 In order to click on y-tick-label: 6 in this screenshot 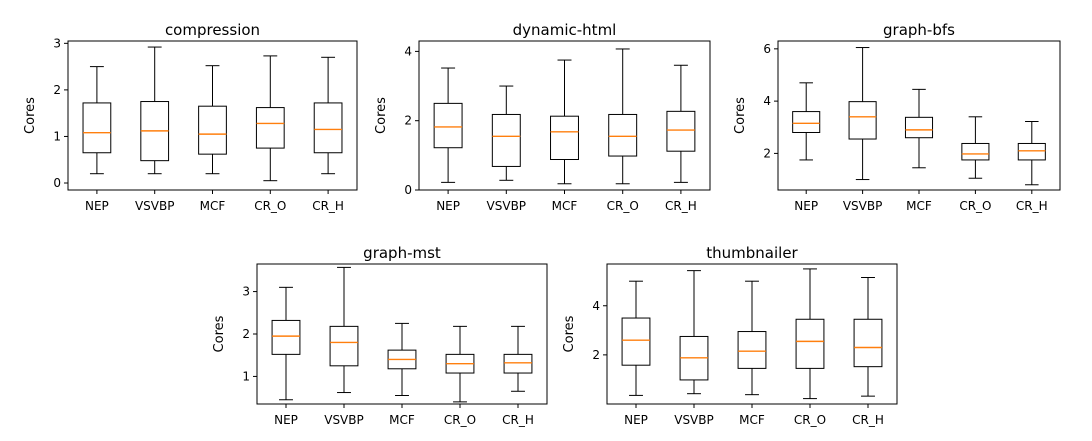, I will do `click(767, 49)`.